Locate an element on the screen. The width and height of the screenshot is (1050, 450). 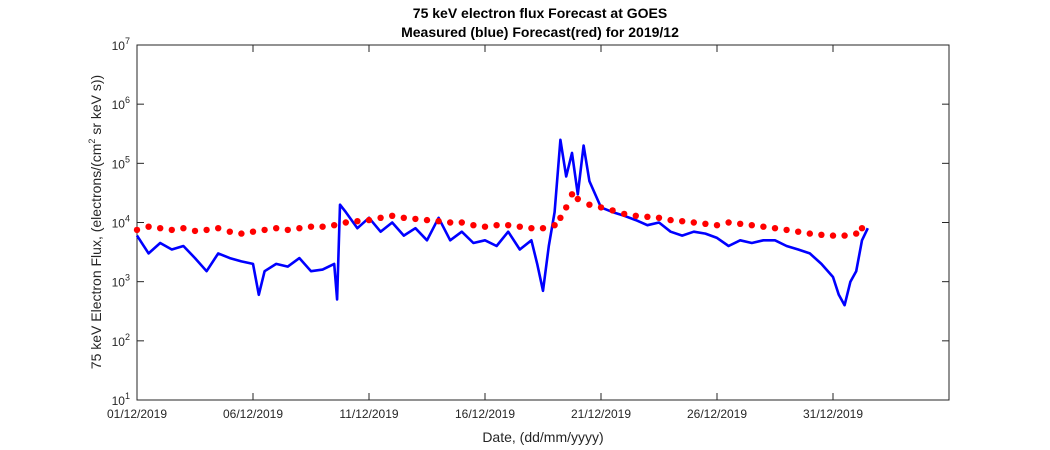
y-tick-label: 10¹ is located at coordinates (121, 399).